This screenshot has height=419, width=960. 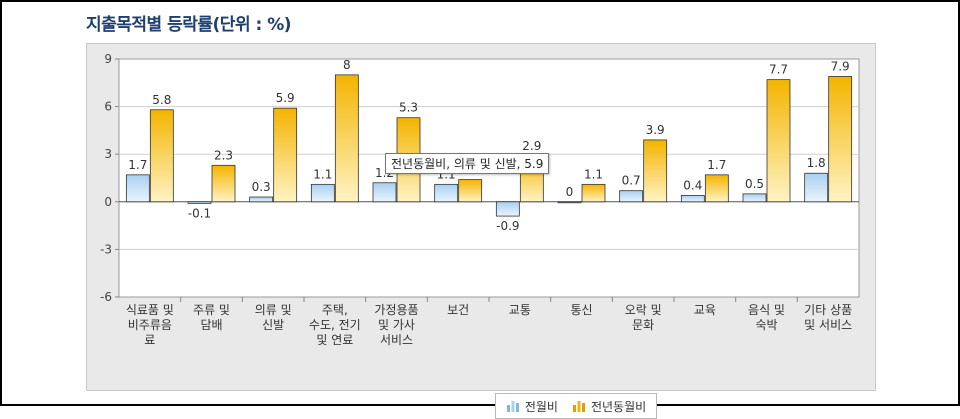 What do you see at coordinates (261, 187) in the screenshot?
I see `data-label: 0.3` at bounding box center [261, 187].